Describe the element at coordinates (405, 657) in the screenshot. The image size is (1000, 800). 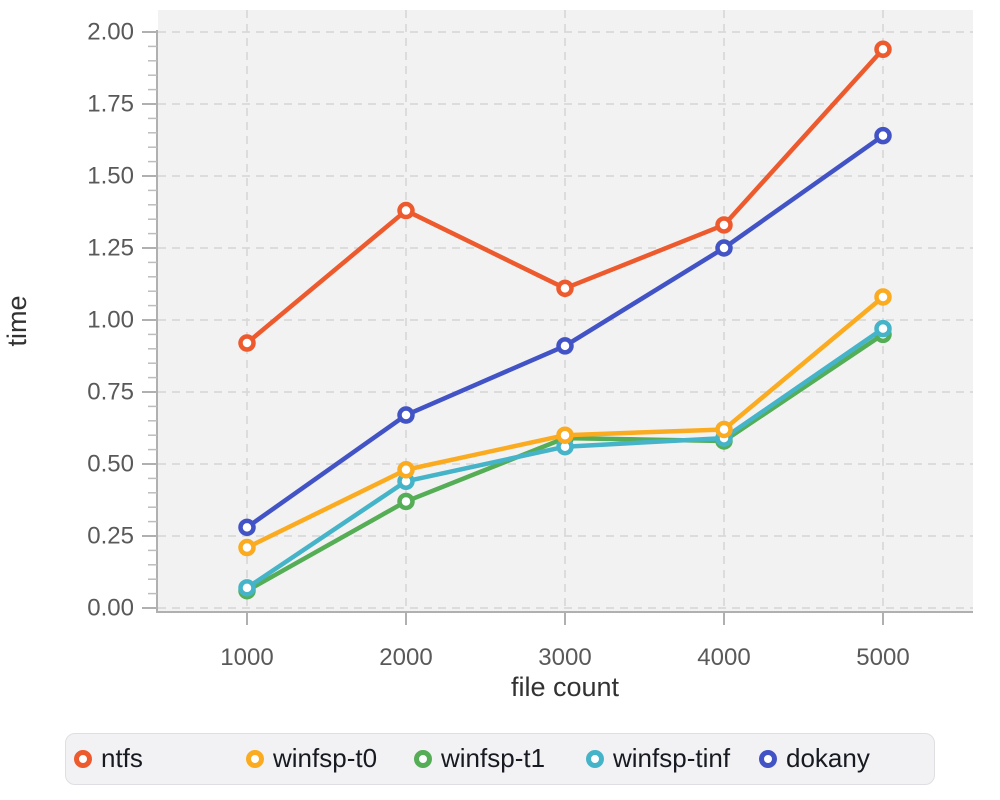
I see `x-tick-label: 2000` at that location.